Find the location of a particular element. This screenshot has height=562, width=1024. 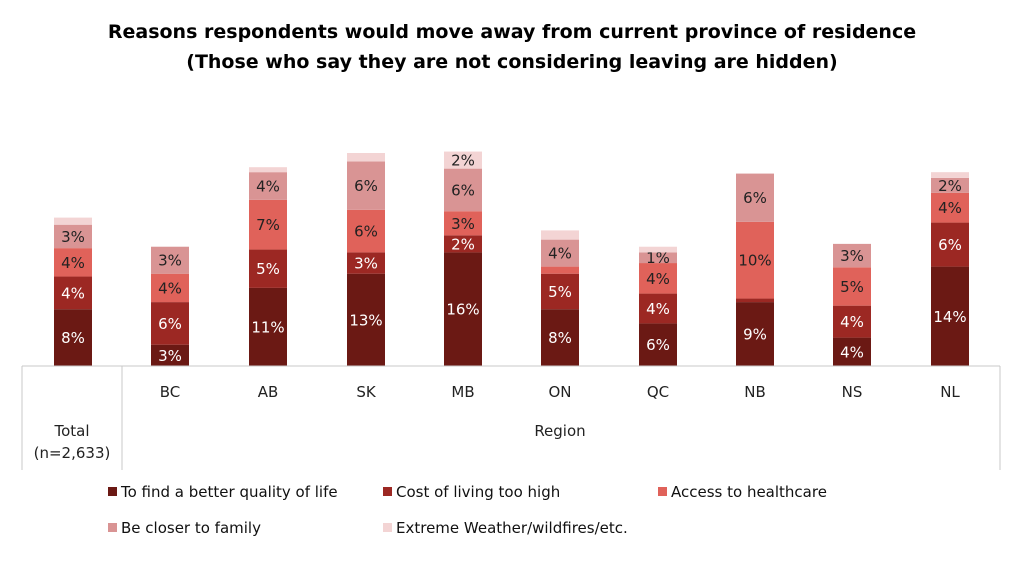

total-n-label: (n=2,633) is located at coordinates (72, 453).